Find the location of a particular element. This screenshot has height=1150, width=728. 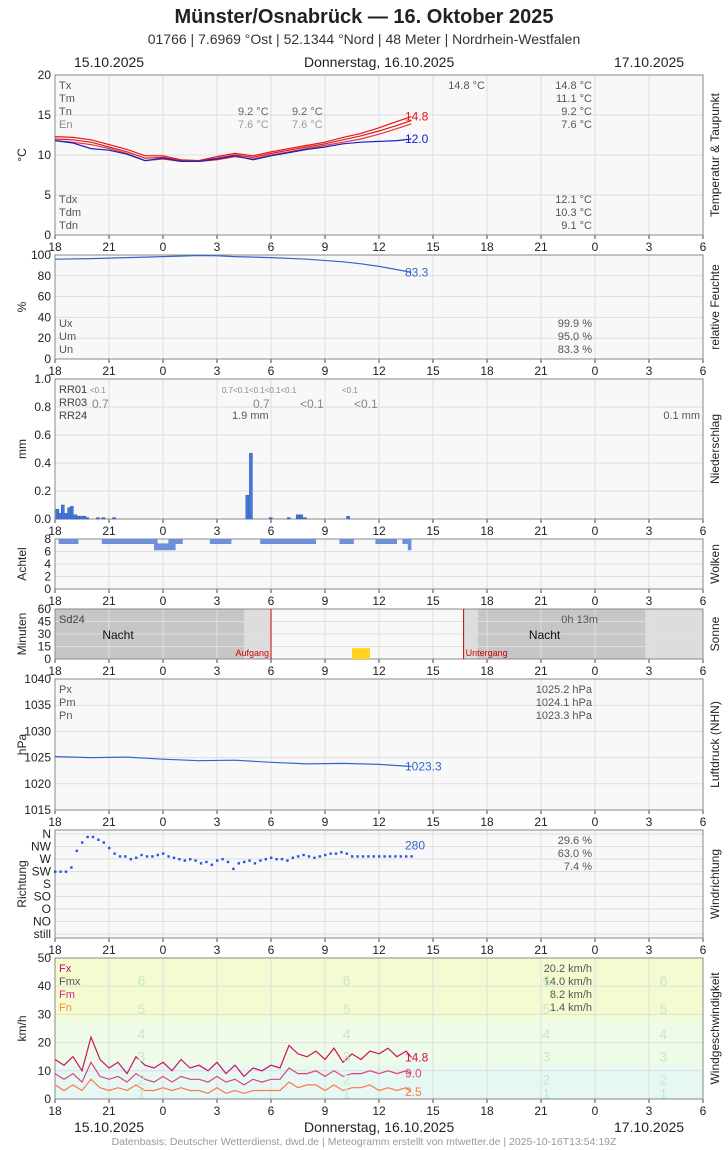

wind_speed-end-label: 14.8 is located at coordinates (417, 1057).